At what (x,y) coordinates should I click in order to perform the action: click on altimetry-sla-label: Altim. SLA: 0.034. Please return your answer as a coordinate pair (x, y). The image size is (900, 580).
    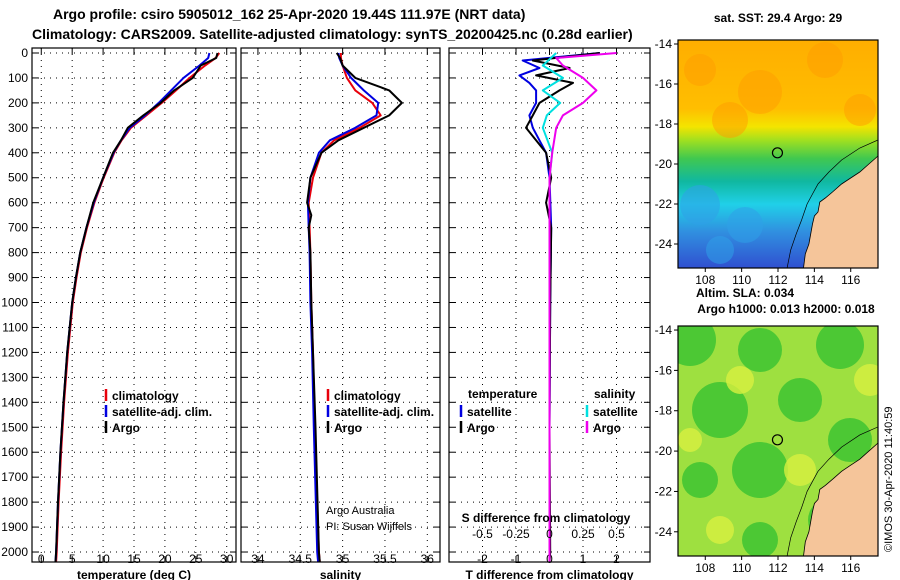
    Looking at the image, I should click on (745, 293).